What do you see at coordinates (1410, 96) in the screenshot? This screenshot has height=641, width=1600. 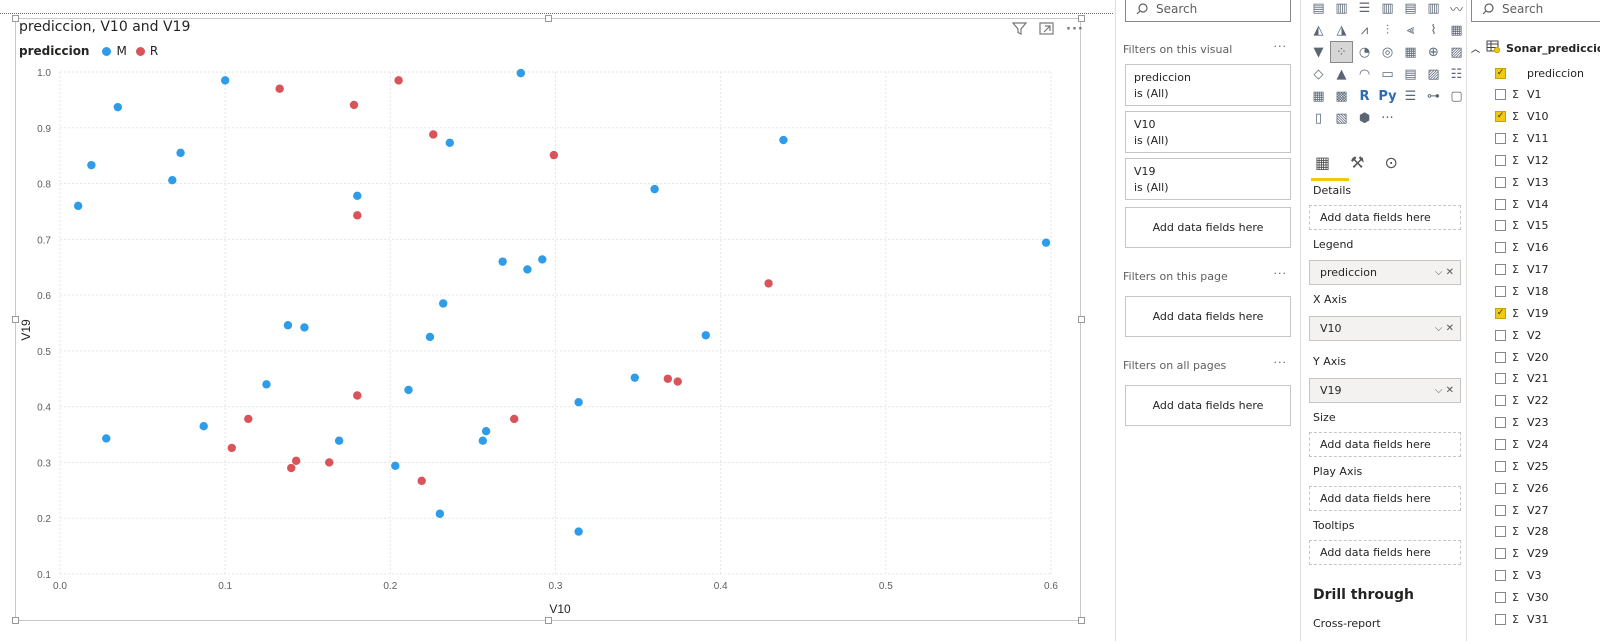 I see `key-influencers-icon: ☰` at bounding box center [1410, 96].